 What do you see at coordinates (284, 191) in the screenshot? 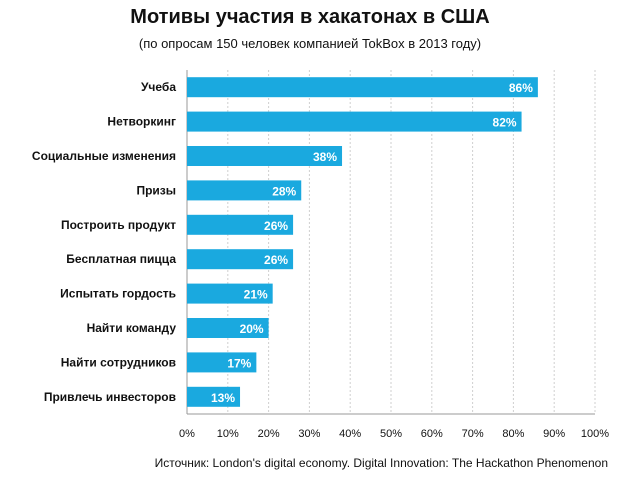
I see `value-label: 28%` at bounding box center [284, 191].